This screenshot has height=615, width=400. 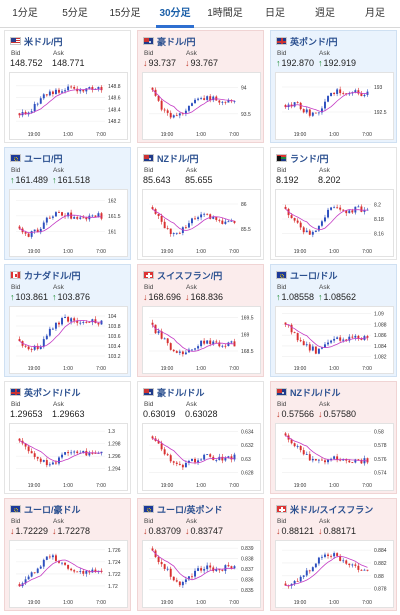 I want to click on mini-chart: 1.3 1.298 1.296 1.294 19:00 1:00 7:00, so click(x=68, y=457).